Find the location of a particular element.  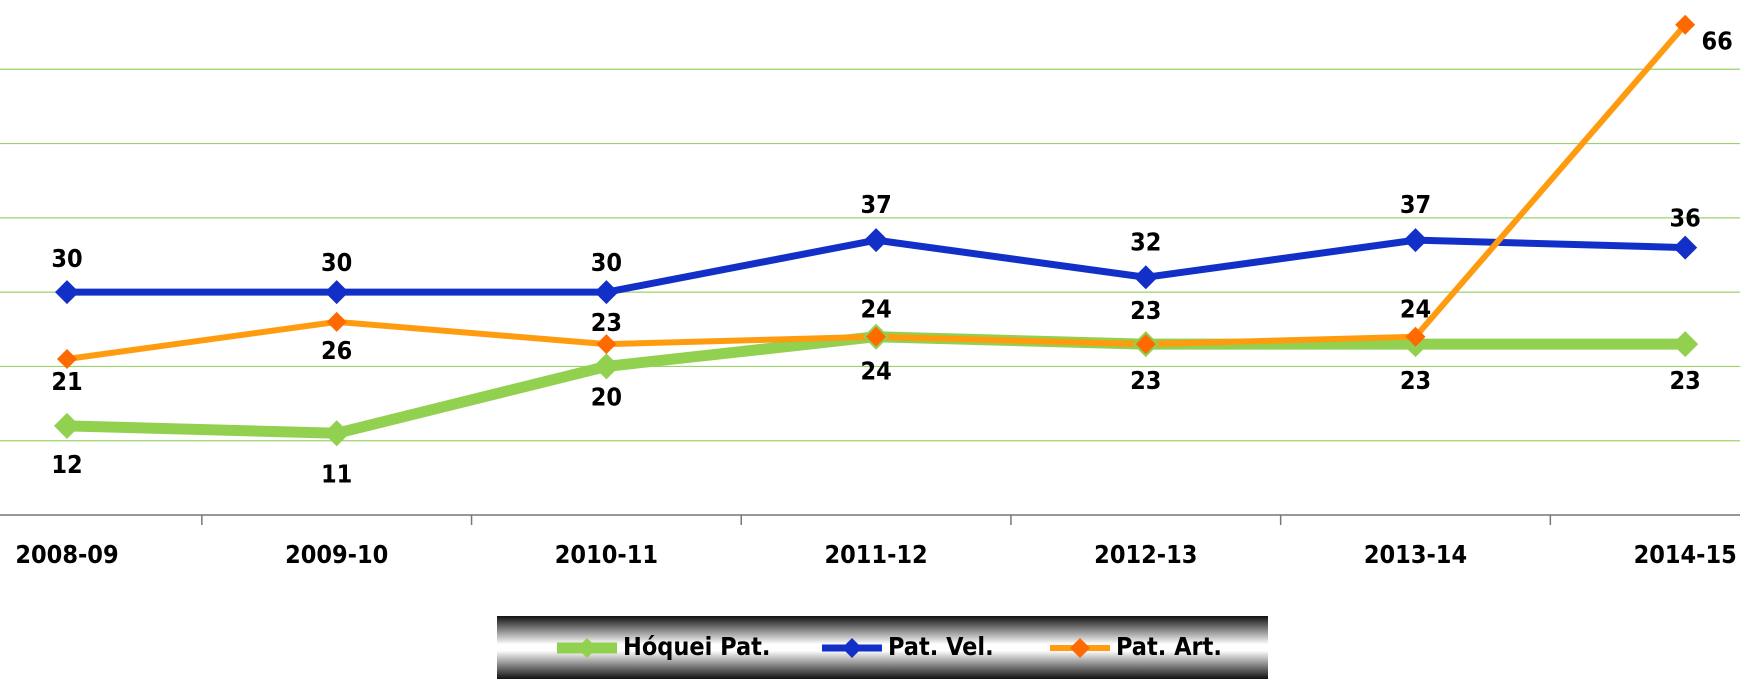

legend-box is located at coordinates (882, 647).